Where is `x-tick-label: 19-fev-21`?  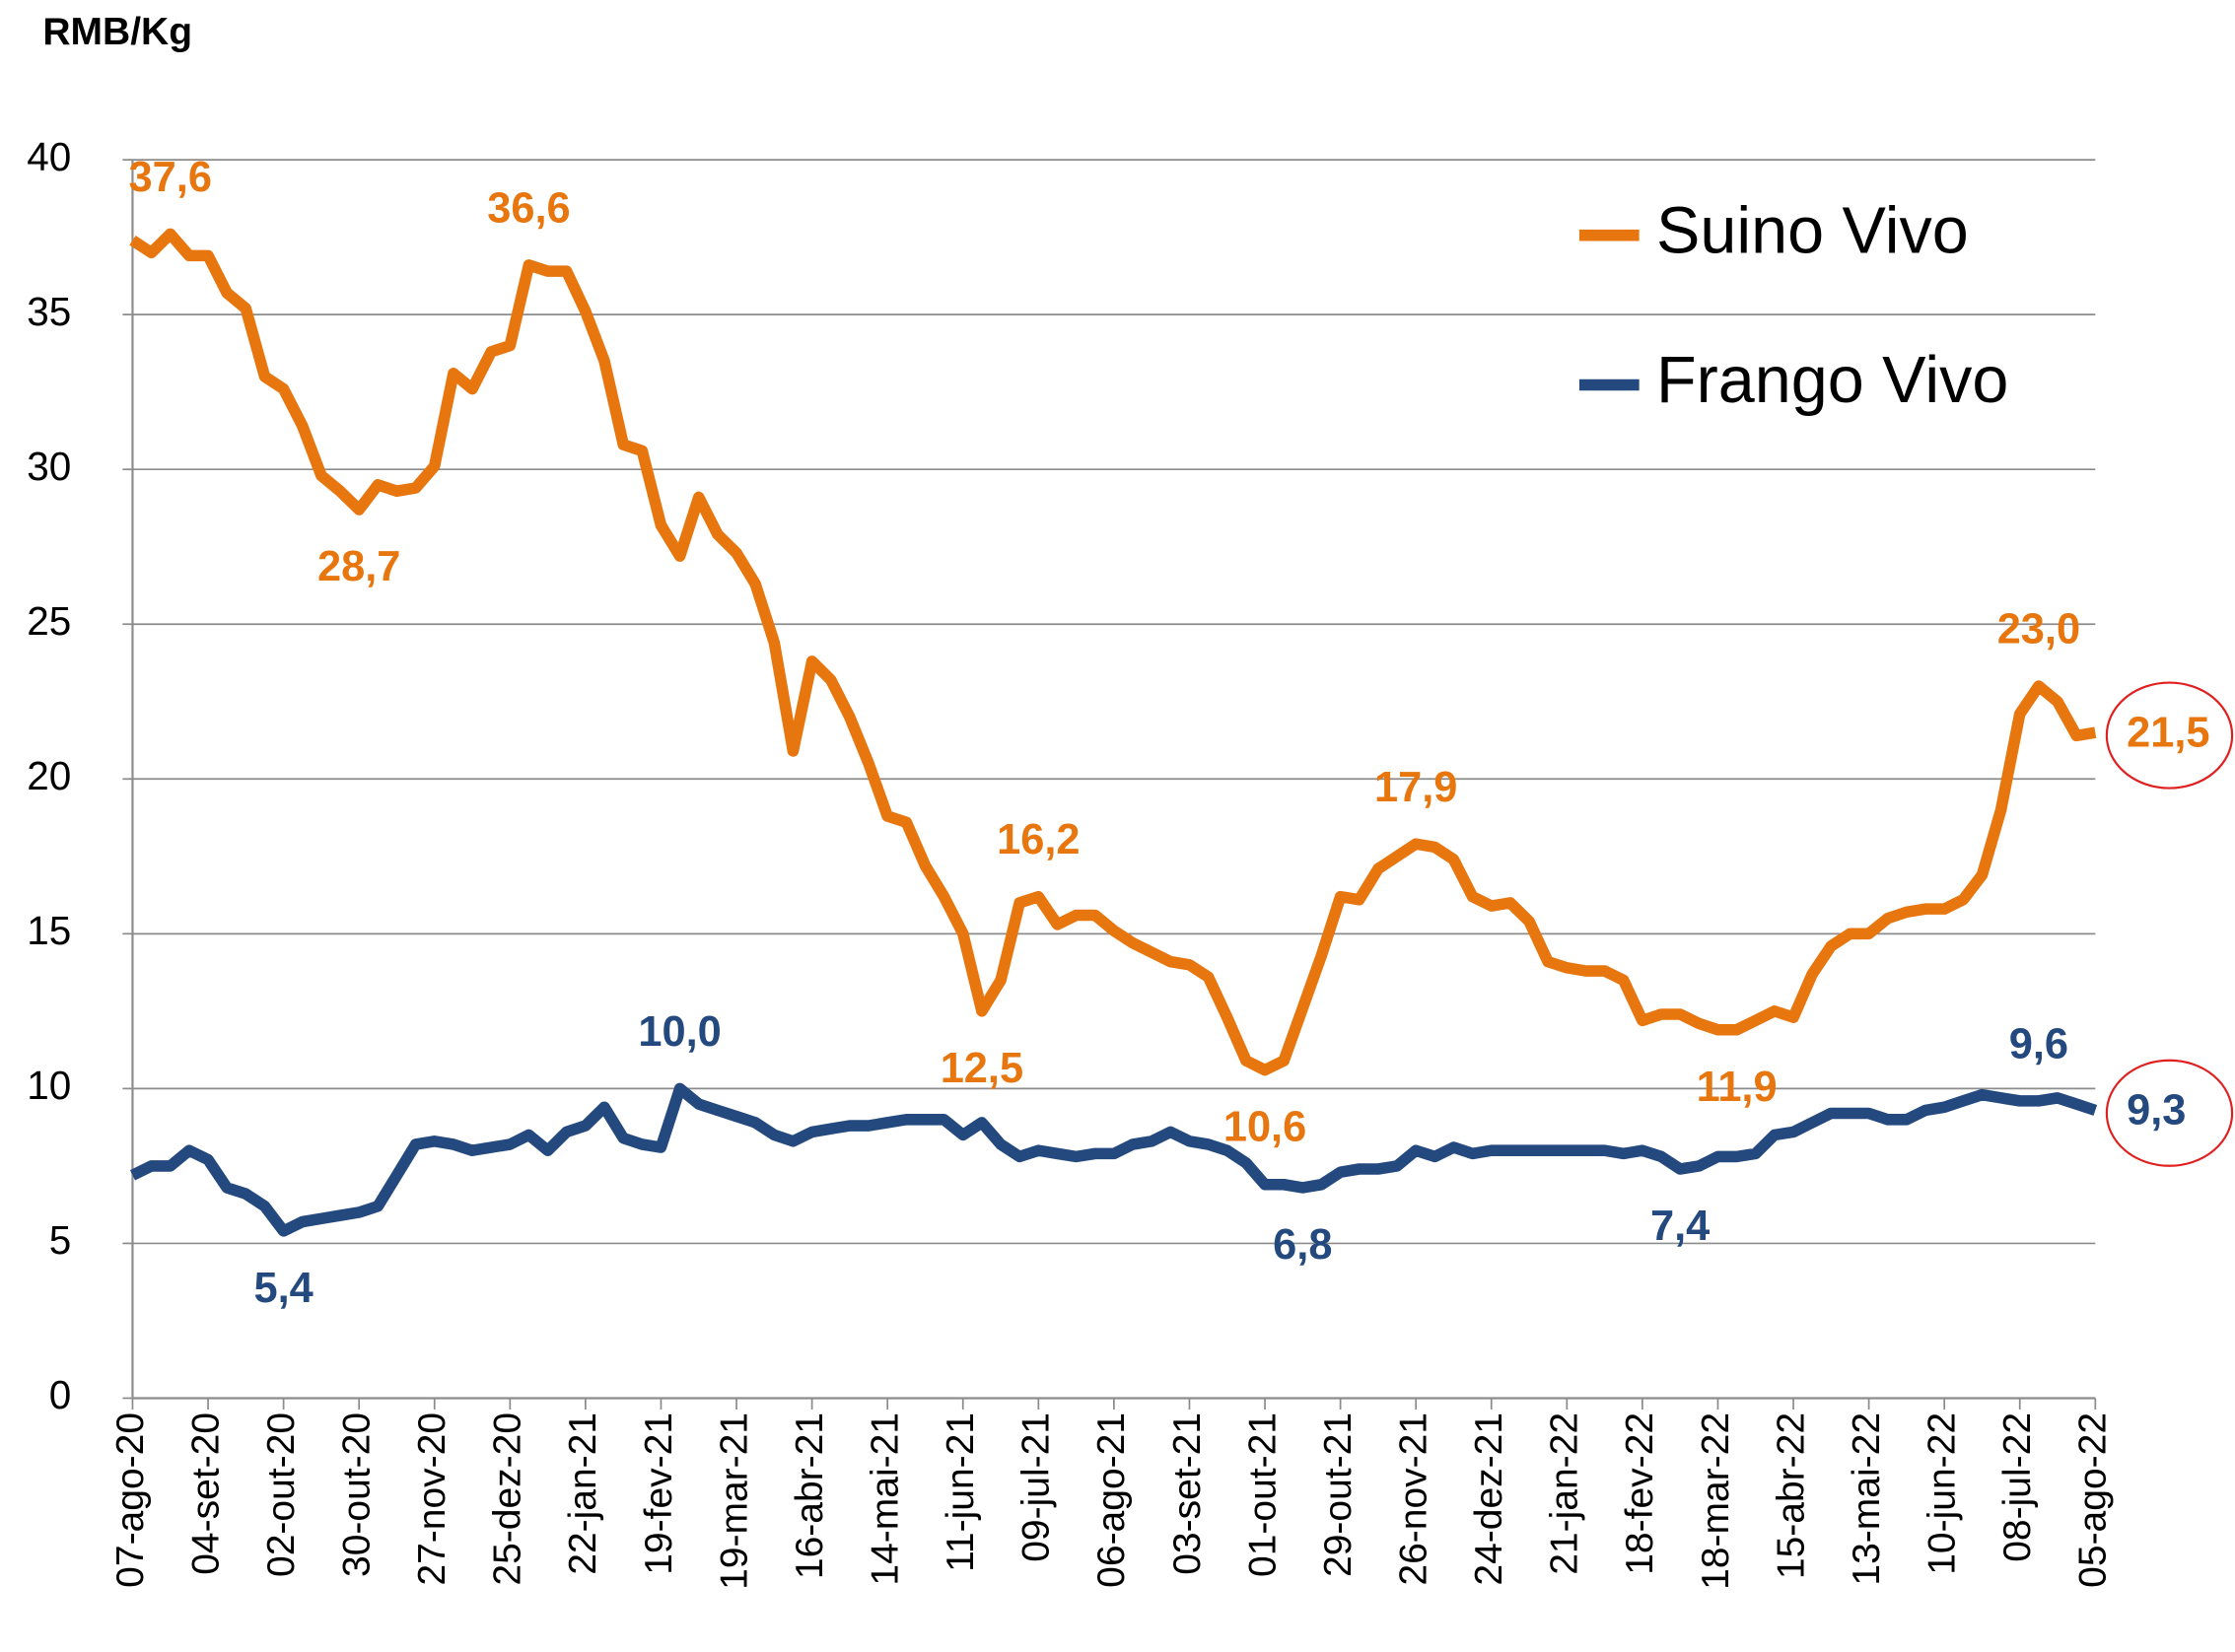
x-tick-label: 19-fev-21 is located at coordinates (659, 1493).